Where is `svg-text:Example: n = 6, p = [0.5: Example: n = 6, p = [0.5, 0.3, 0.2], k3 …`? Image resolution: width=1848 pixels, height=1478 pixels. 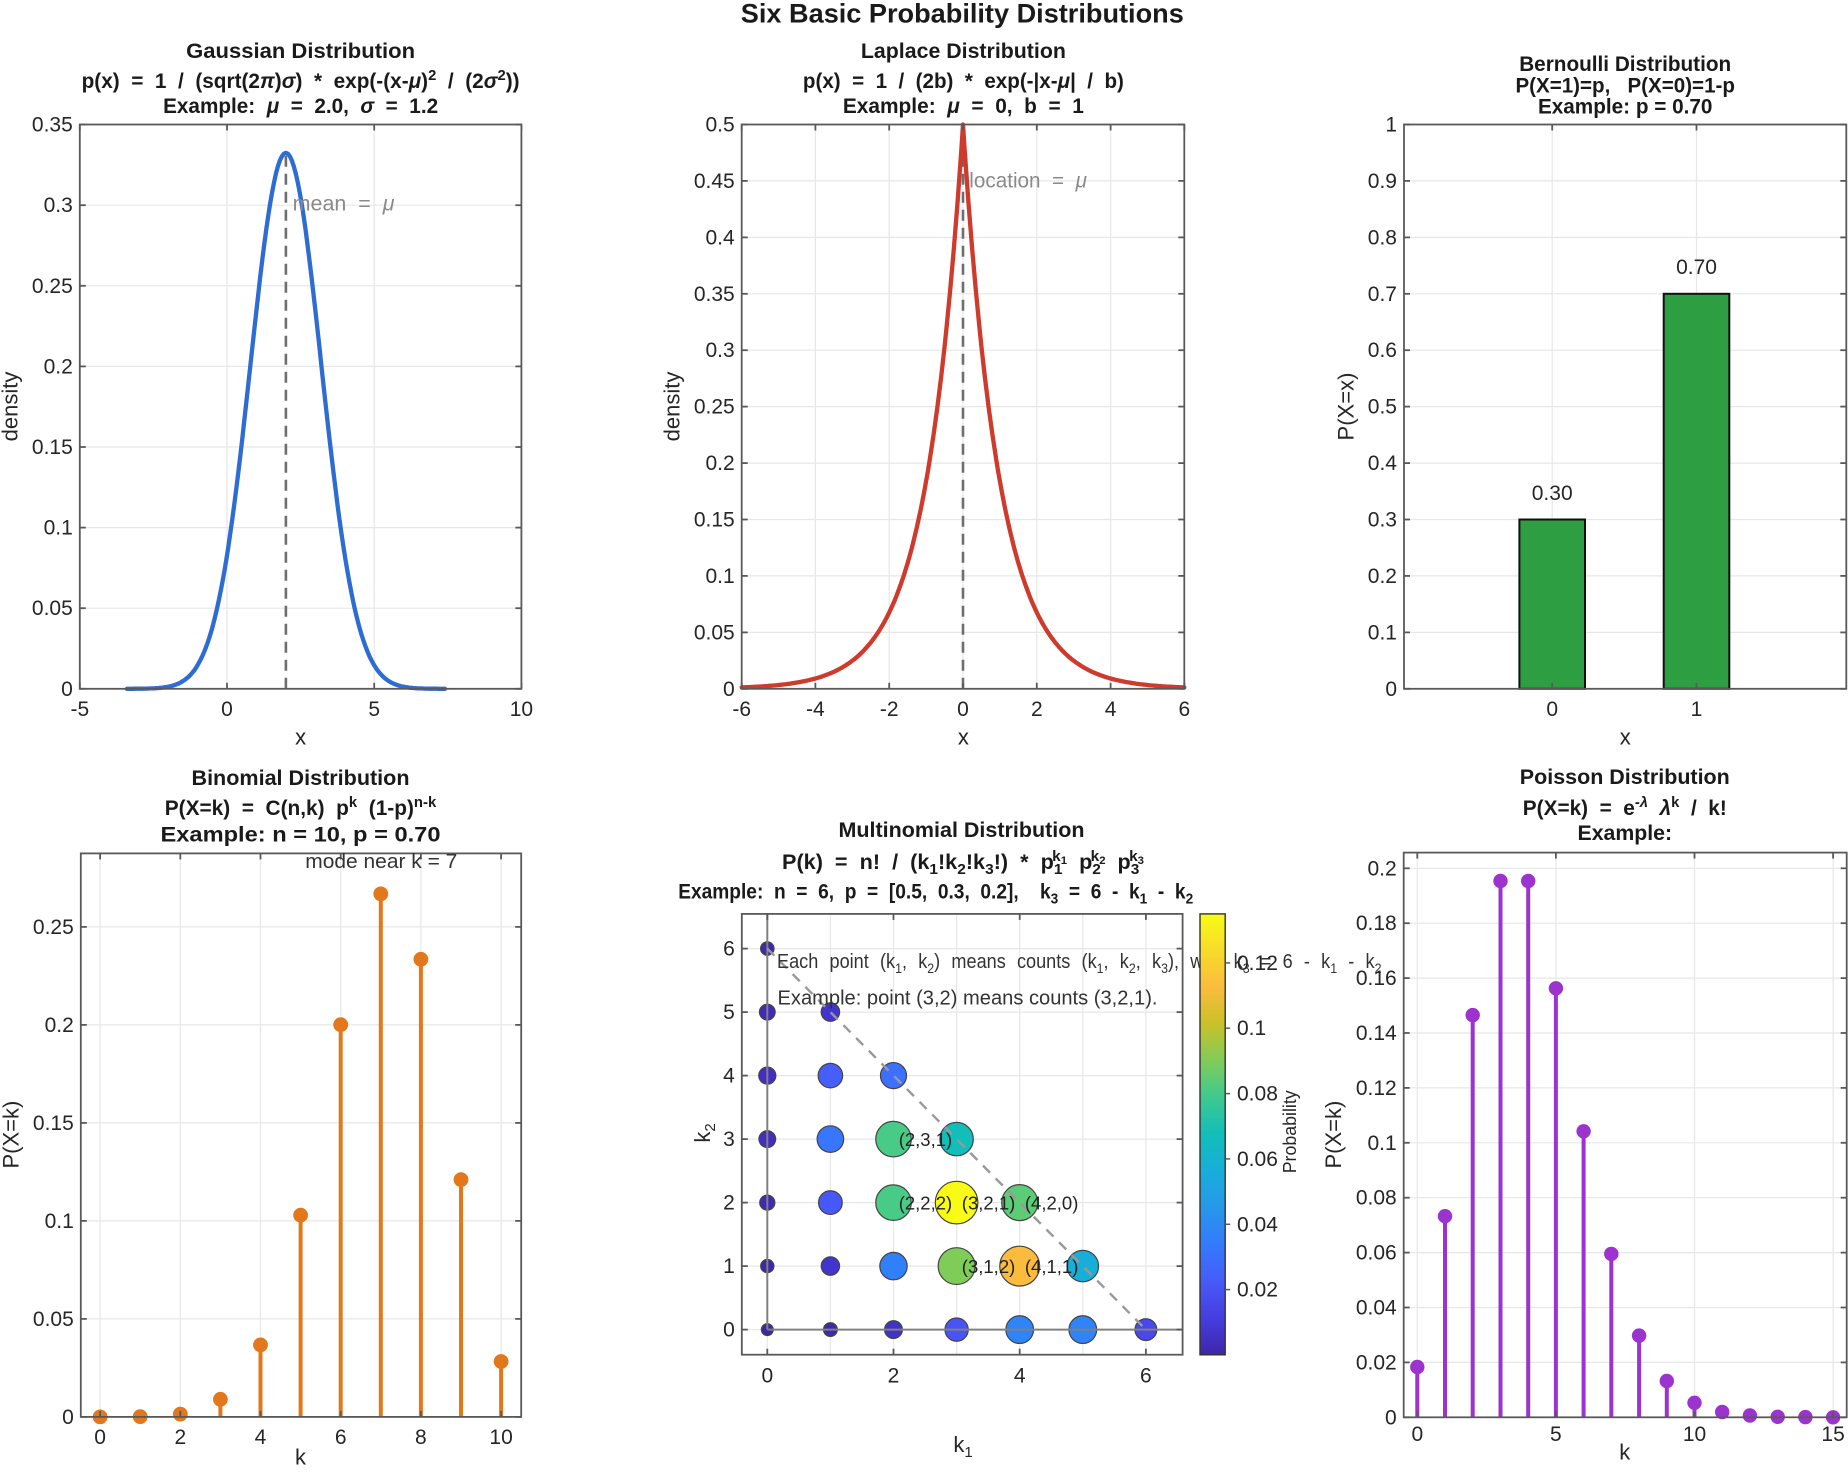 svg-text:Example: n = 6, p = [0.5: Example: n = 6, p = [0.5, 0.3, 0.2], k3 … is located at coordinates (935, 894).